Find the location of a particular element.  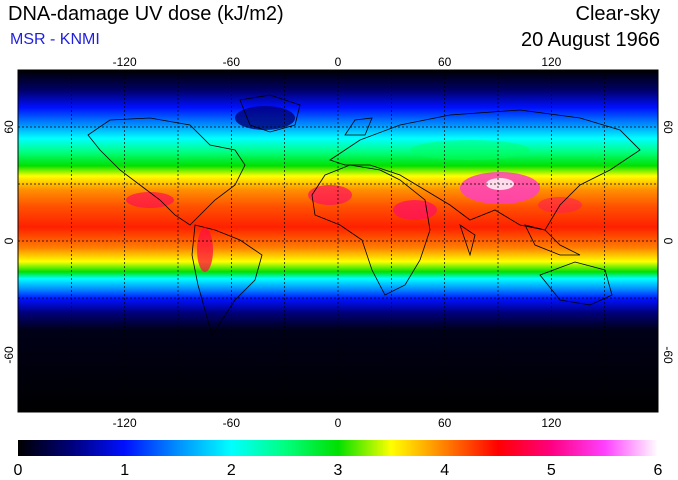

lon-ticks-top: -120 -60 0 60 120 is located at coordinates (337, 62).